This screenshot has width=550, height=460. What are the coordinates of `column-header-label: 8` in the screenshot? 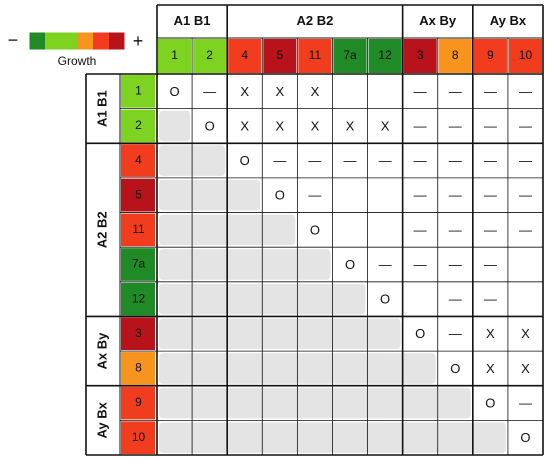 It's located at (455, 55).